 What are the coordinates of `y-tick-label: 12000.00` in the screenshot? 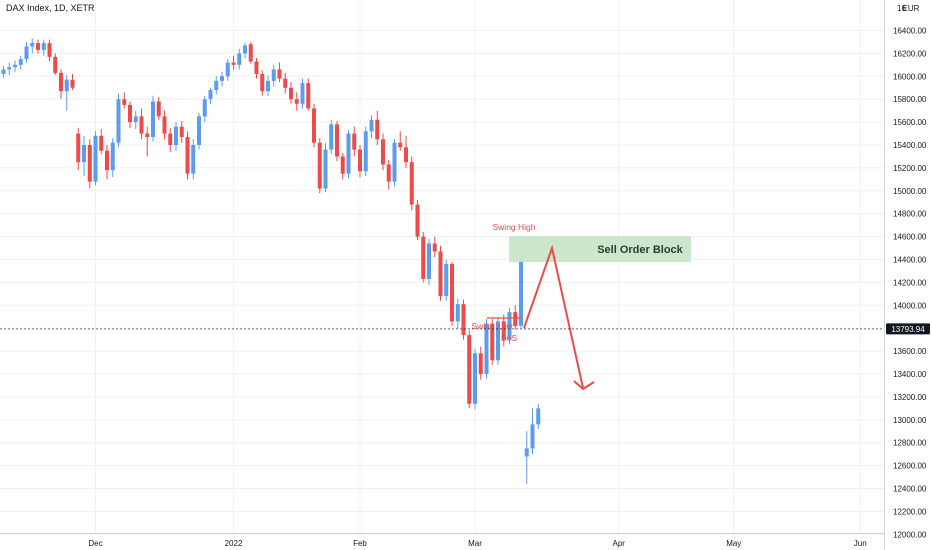 It's located at (910, 534).